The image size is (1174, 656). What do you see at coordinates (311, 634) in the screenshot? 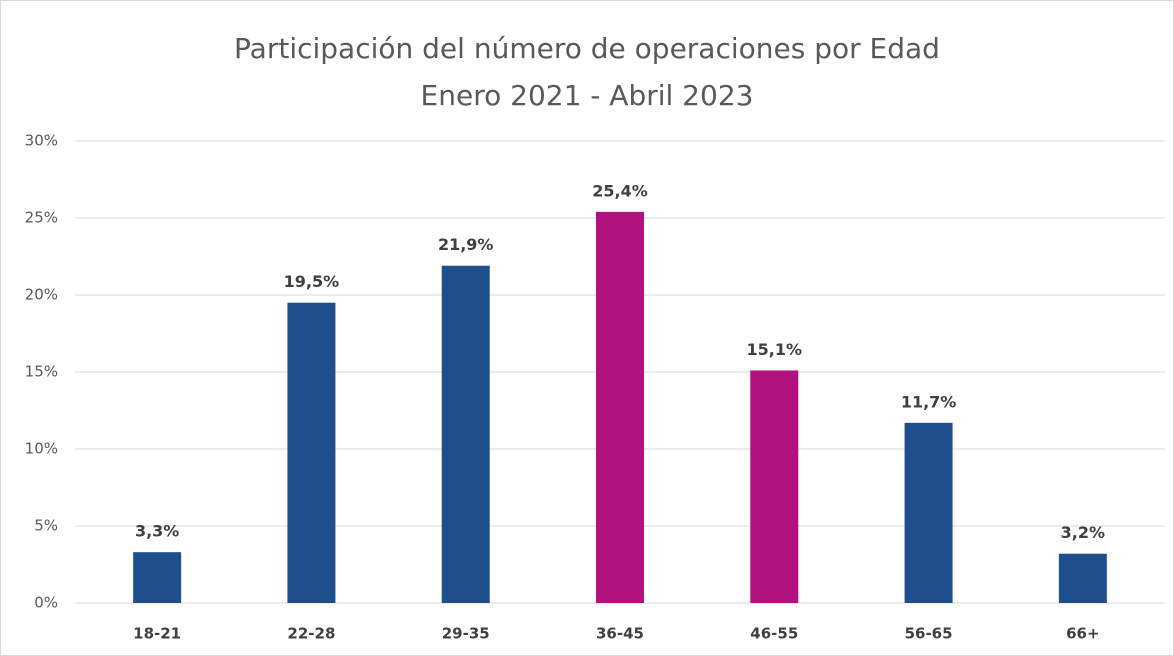
I see `x-tick-label: 22-28` at bounding box center [311, 634].